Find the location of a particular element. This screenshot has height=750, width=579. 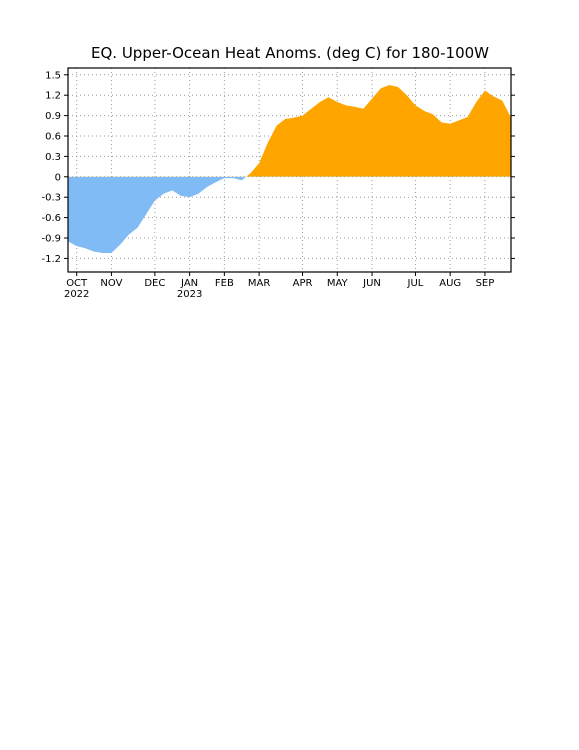

y-tick-label: 0.6 is located at coordinates (53, 137).